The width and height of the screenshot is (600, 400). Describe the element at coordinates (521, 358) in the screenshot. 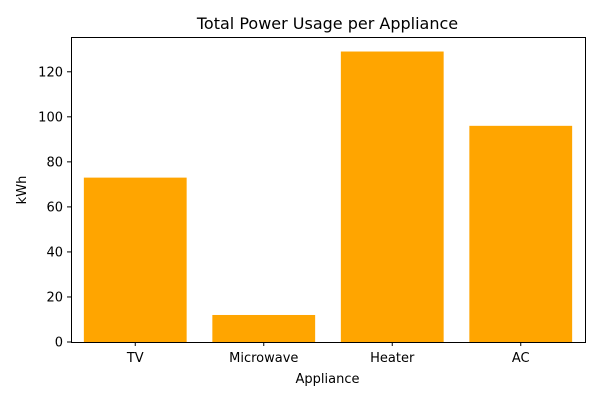

I see `x-tick-label: AC` at that location.